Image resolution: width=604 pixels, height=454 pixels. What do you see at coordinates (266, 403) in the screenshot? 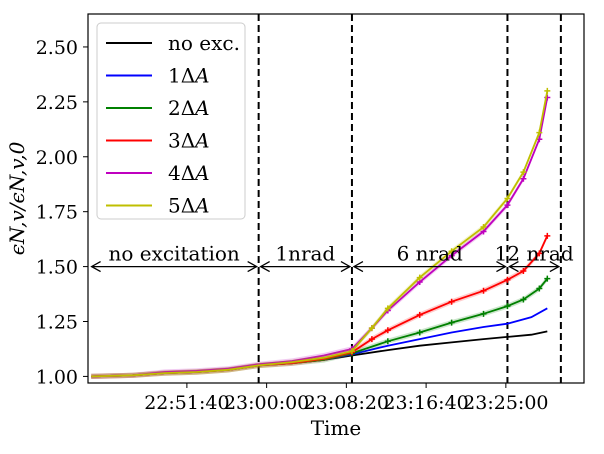
I see `x-tick-label: 23:00:00` at bounding box center [266, 403].